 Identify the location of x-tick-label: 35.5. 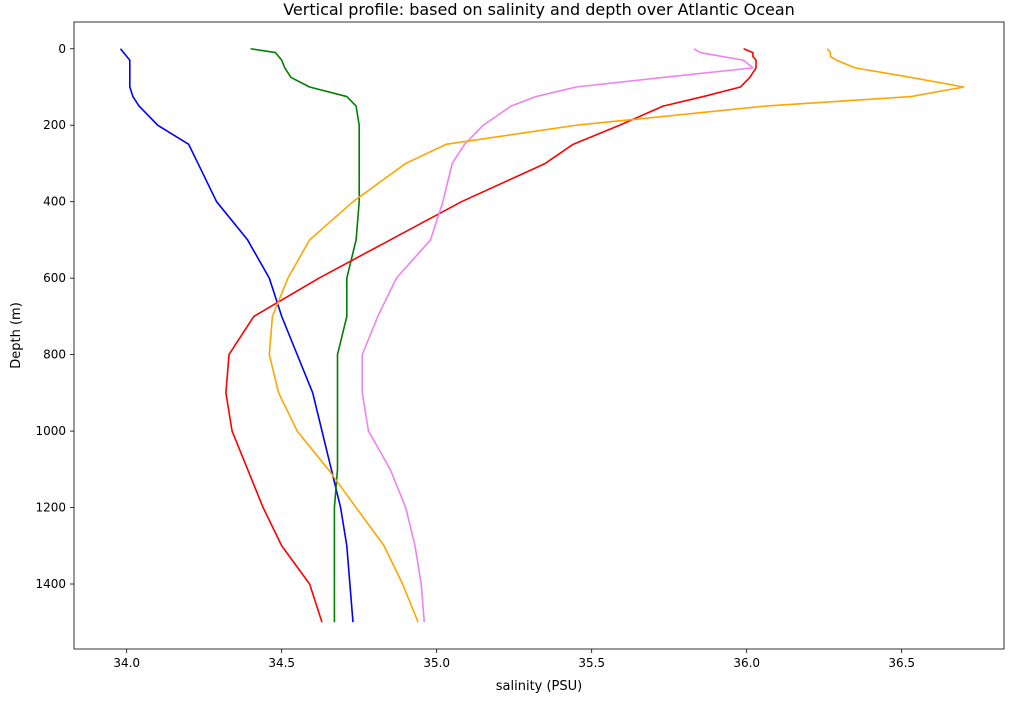
(591, 663).